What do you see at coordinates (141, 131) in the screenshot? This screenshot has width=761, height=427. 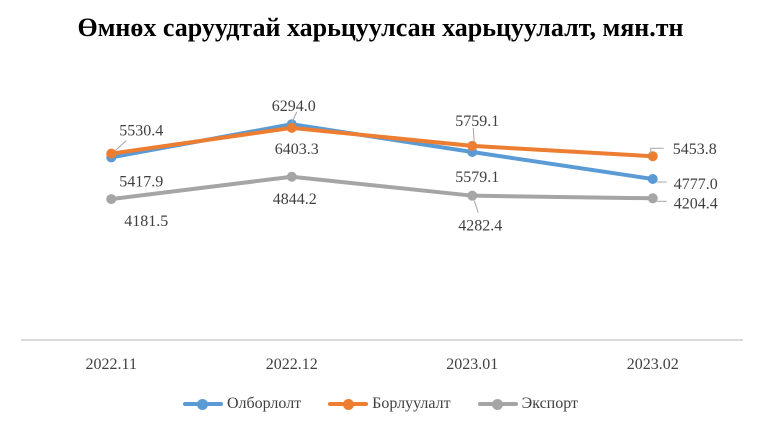 I see `data-label: 5530.4` at bounding box center [141, 131].